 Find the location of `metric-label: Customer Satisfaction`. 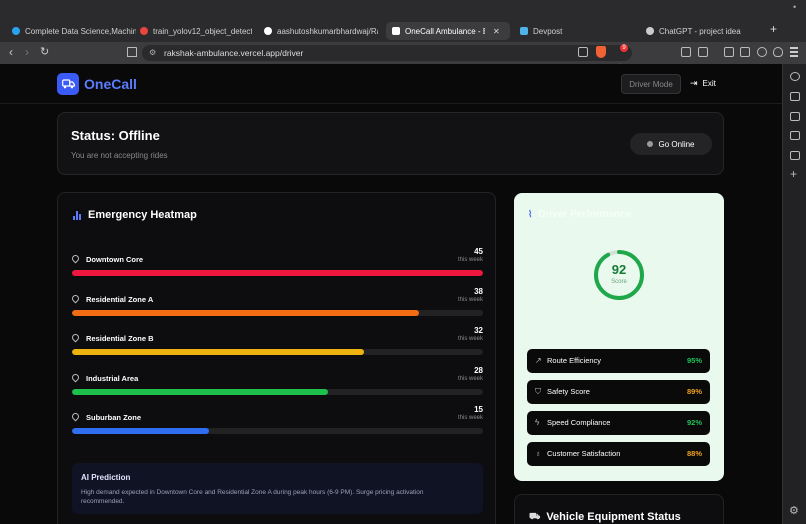

metric-label: Customer Satisfaction is located at coordinates (584, 453).